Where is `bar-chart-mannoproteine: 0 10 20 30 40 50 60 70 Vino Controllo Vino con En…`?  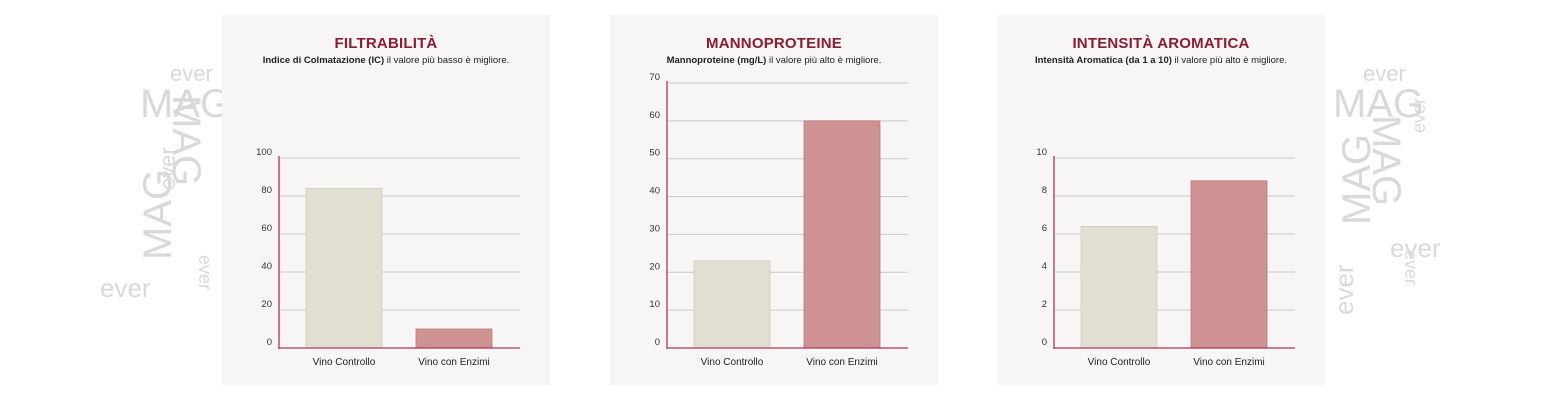
bar-chart-mannoproteine: 0 10 20 30 40 50 60 70 Vino Controllo Vino con En… is located at coordinates (778, 220).